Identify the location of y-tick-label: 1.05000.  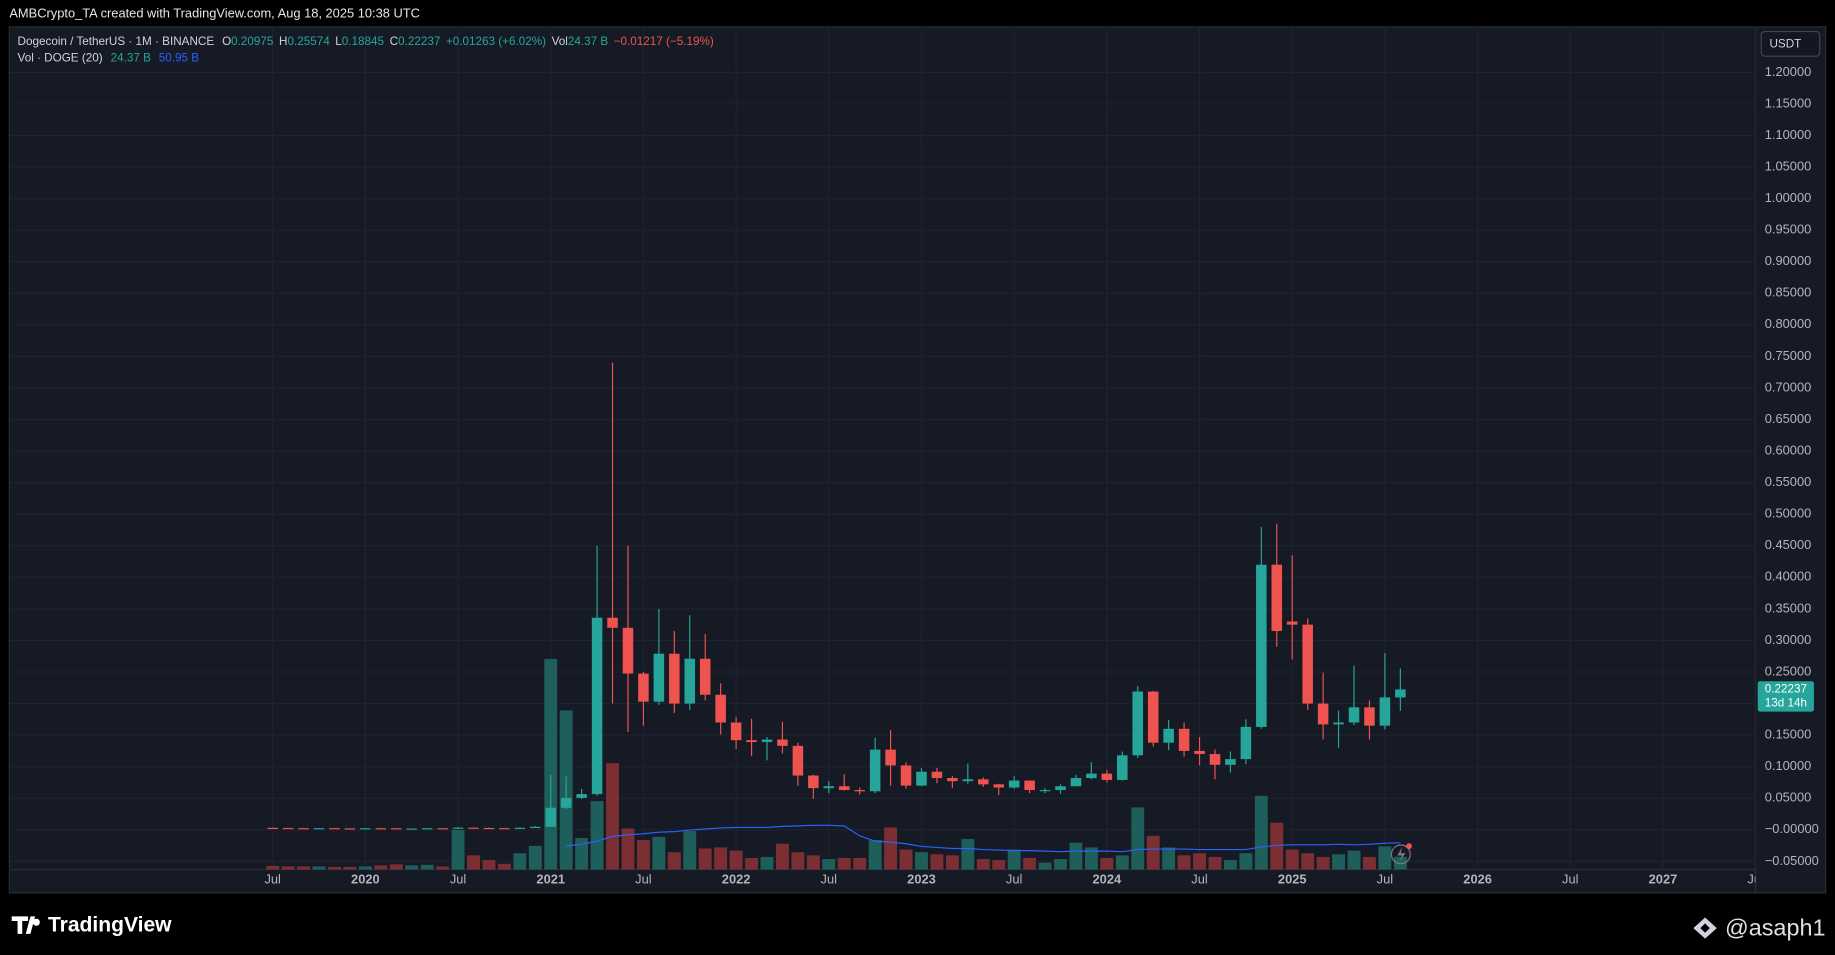
(1788, 165).